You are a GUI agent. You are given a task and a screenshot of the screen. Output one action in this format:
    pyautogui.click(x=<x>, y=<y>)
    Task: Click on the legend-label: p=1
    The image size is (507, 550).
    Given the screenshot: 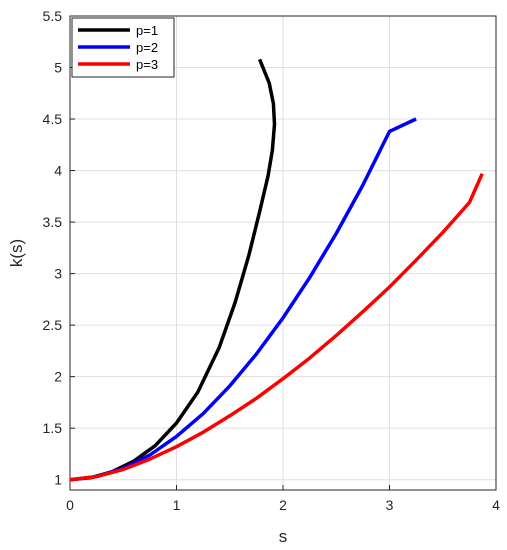 What is the action you would take?
    pyautogui.click(x=147, y=30)
    